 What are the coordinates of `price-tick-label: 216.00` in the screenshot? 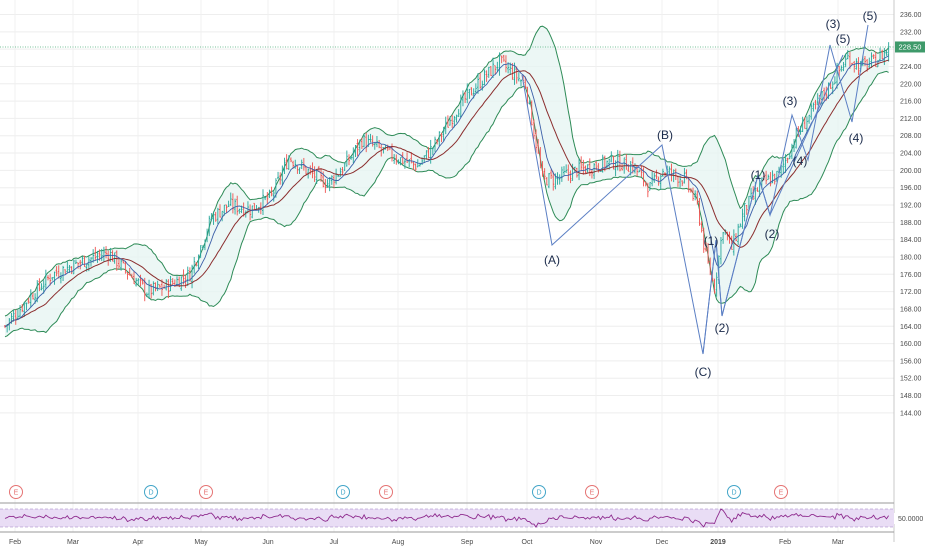 It's located at (911, 102).